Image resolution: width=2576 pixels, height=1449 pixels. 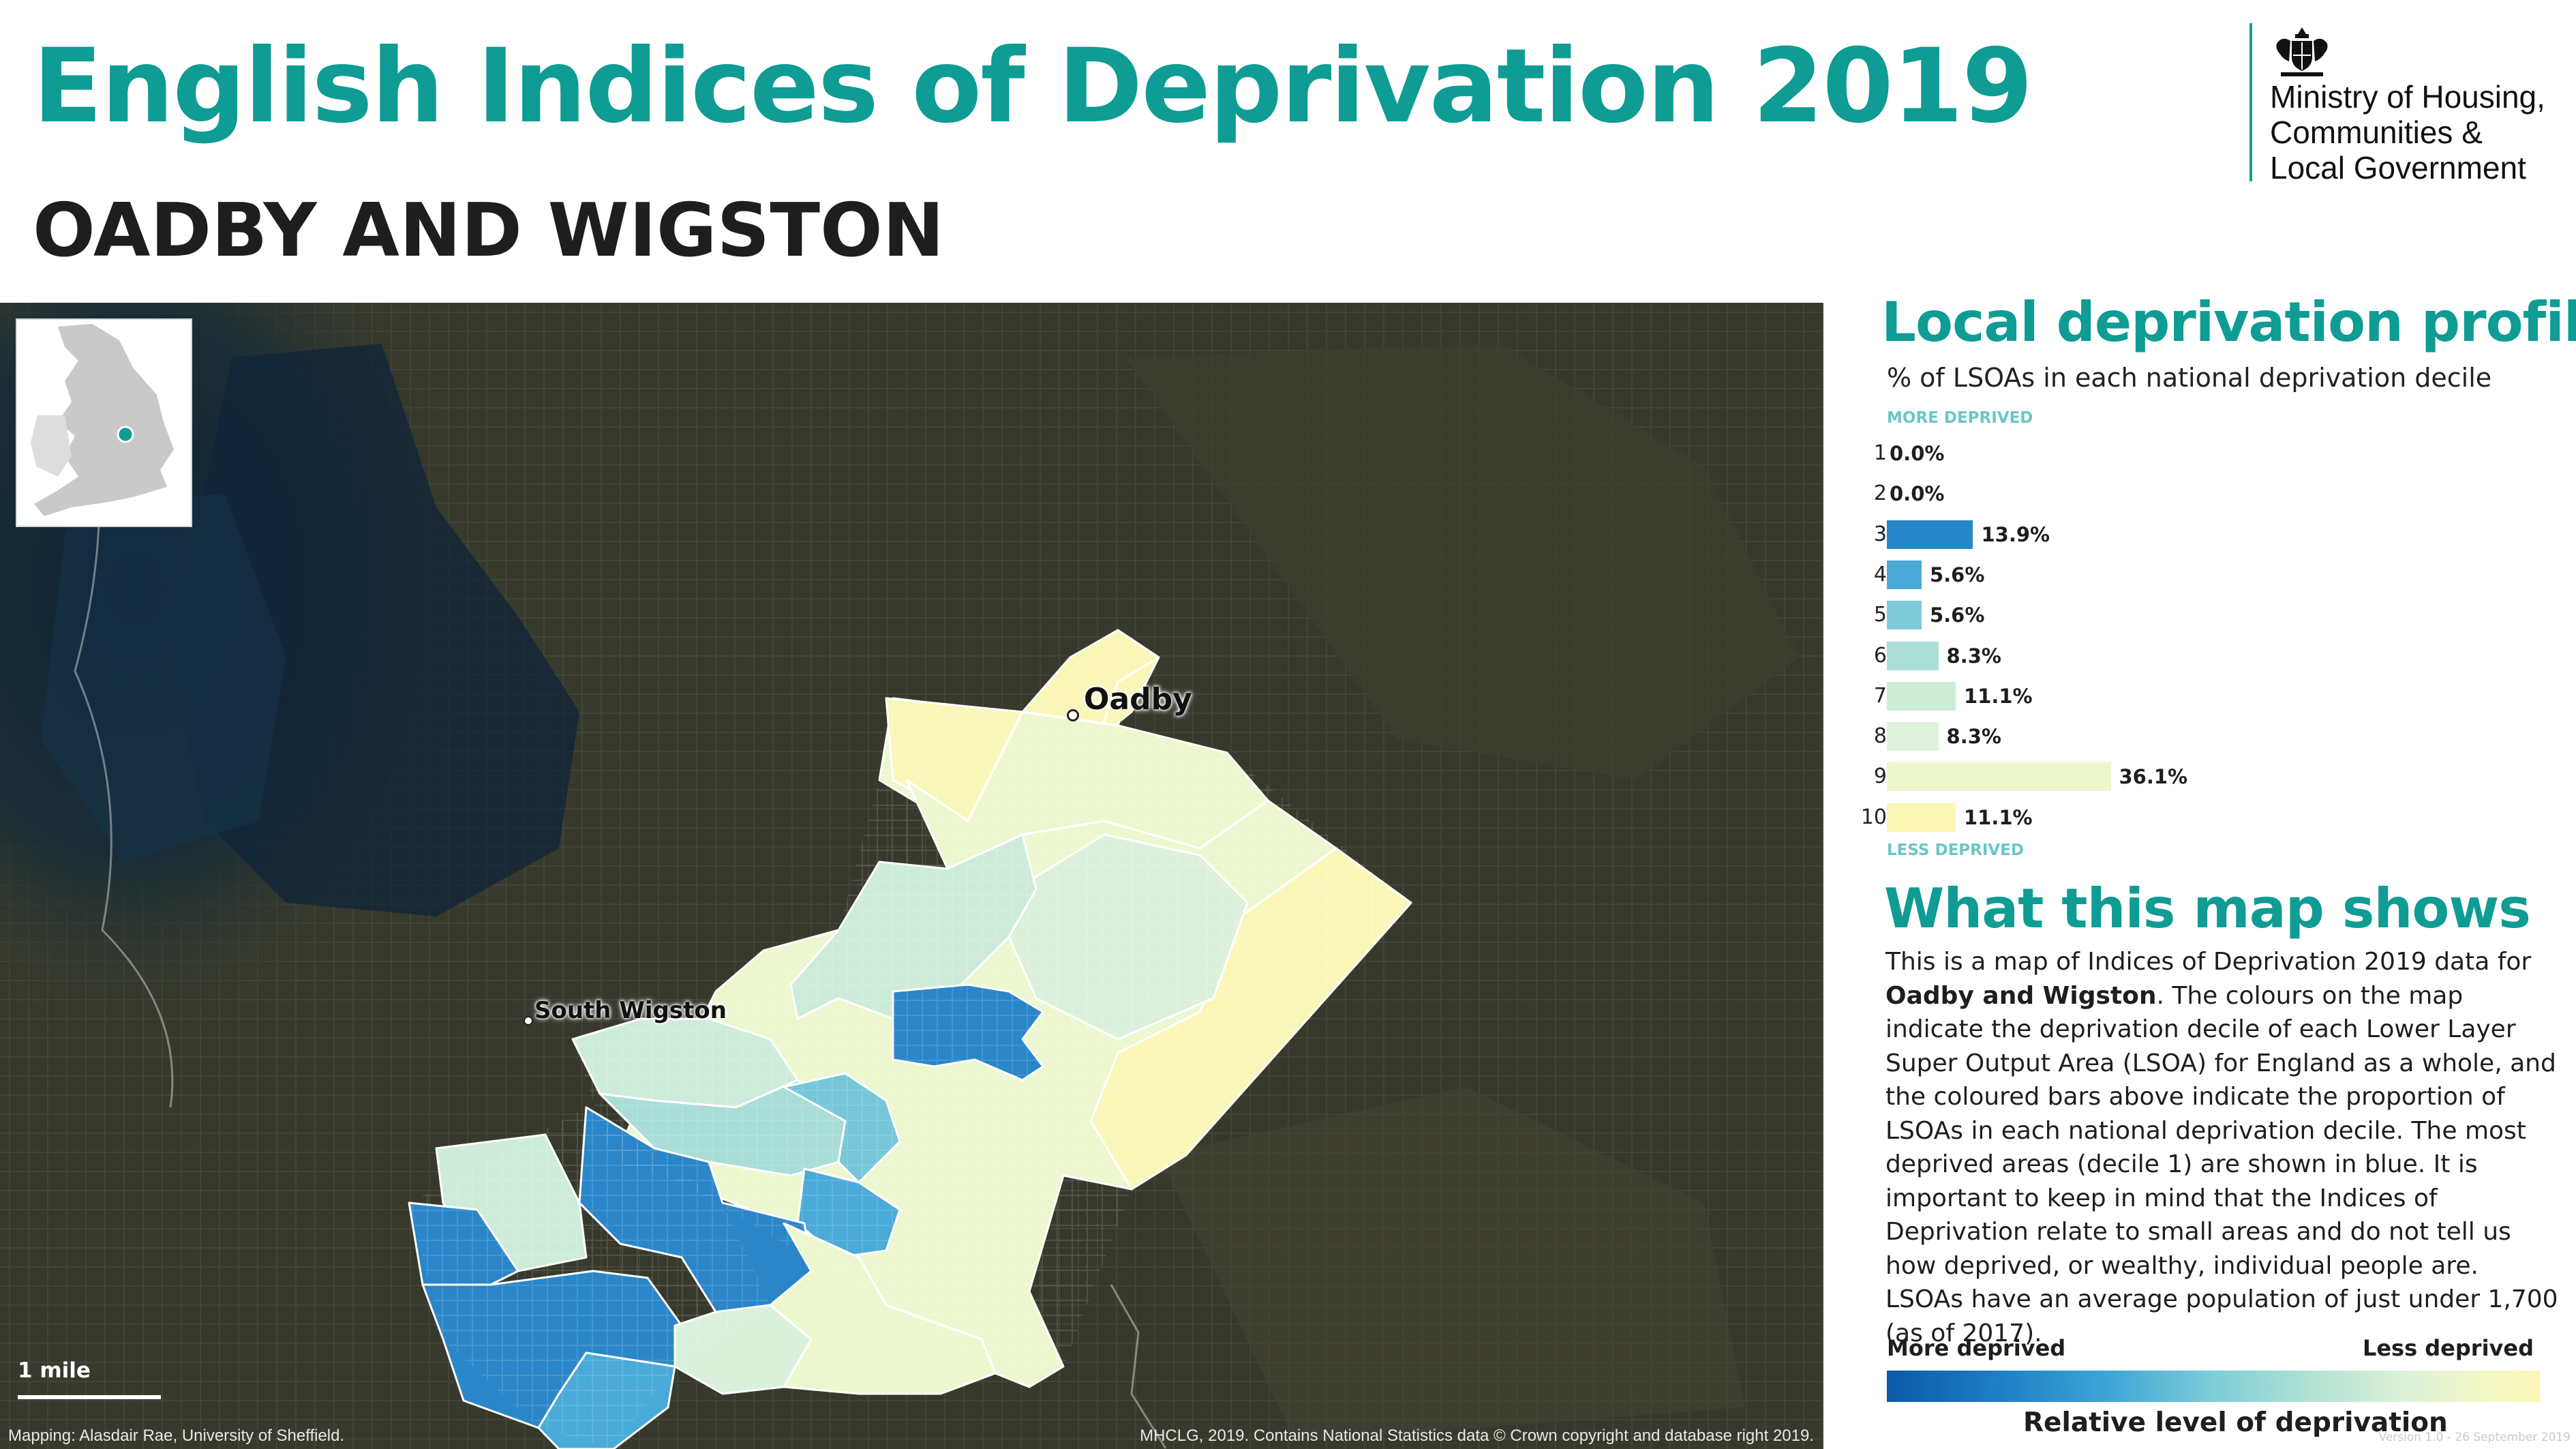 I want to click on decile-row-5: 5 5.6%, so click(x=2195, y=615).